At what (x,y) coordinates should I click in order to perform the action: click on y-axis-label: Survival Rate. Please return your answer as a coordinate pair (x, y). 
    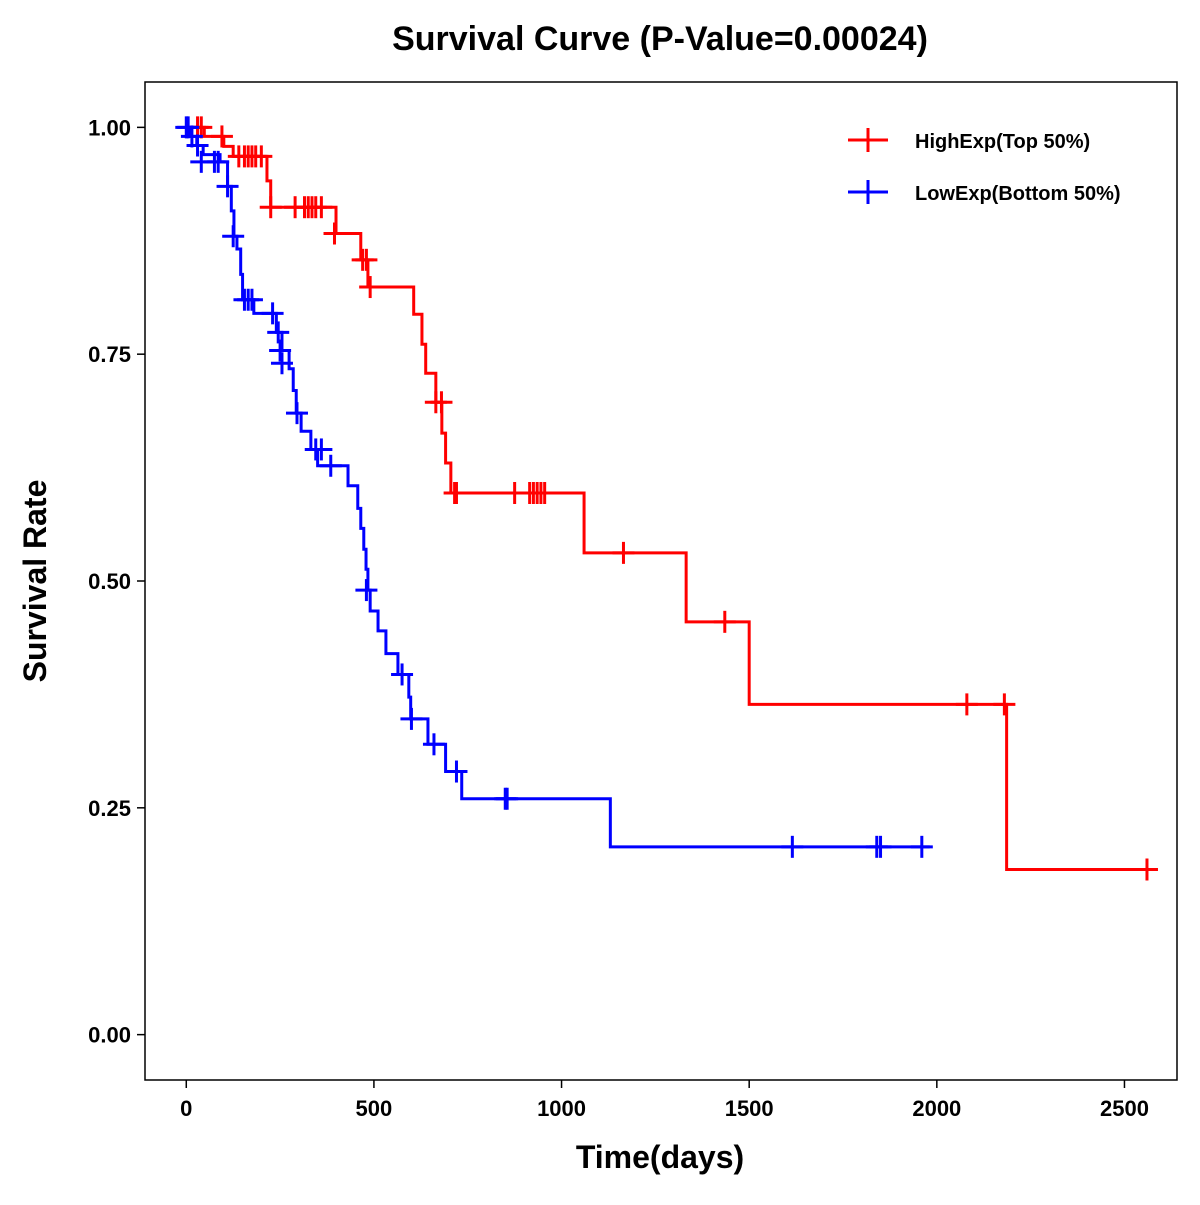
    Looking at the image, I should click on (35, 581).